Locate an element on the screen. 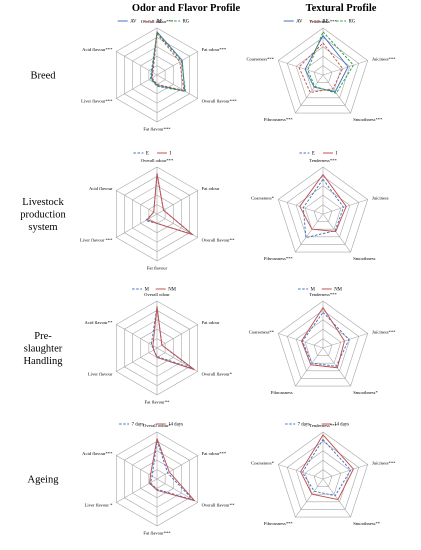 This screenshot has height=550, width=421. axis-label: Overall flavour*** is located at coordinates (220, 100).